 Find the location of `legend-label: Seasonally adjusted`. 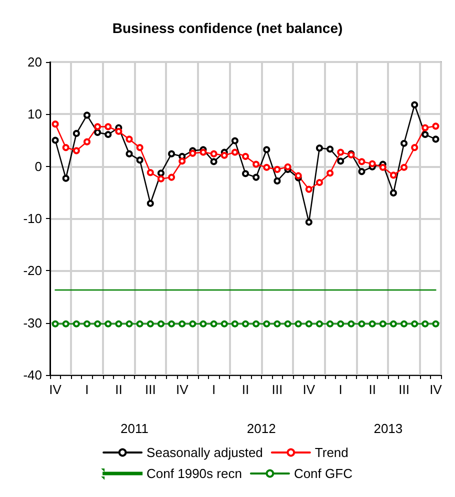

legend-label: Seasonally adjusted is located at coordinates (204, 452).